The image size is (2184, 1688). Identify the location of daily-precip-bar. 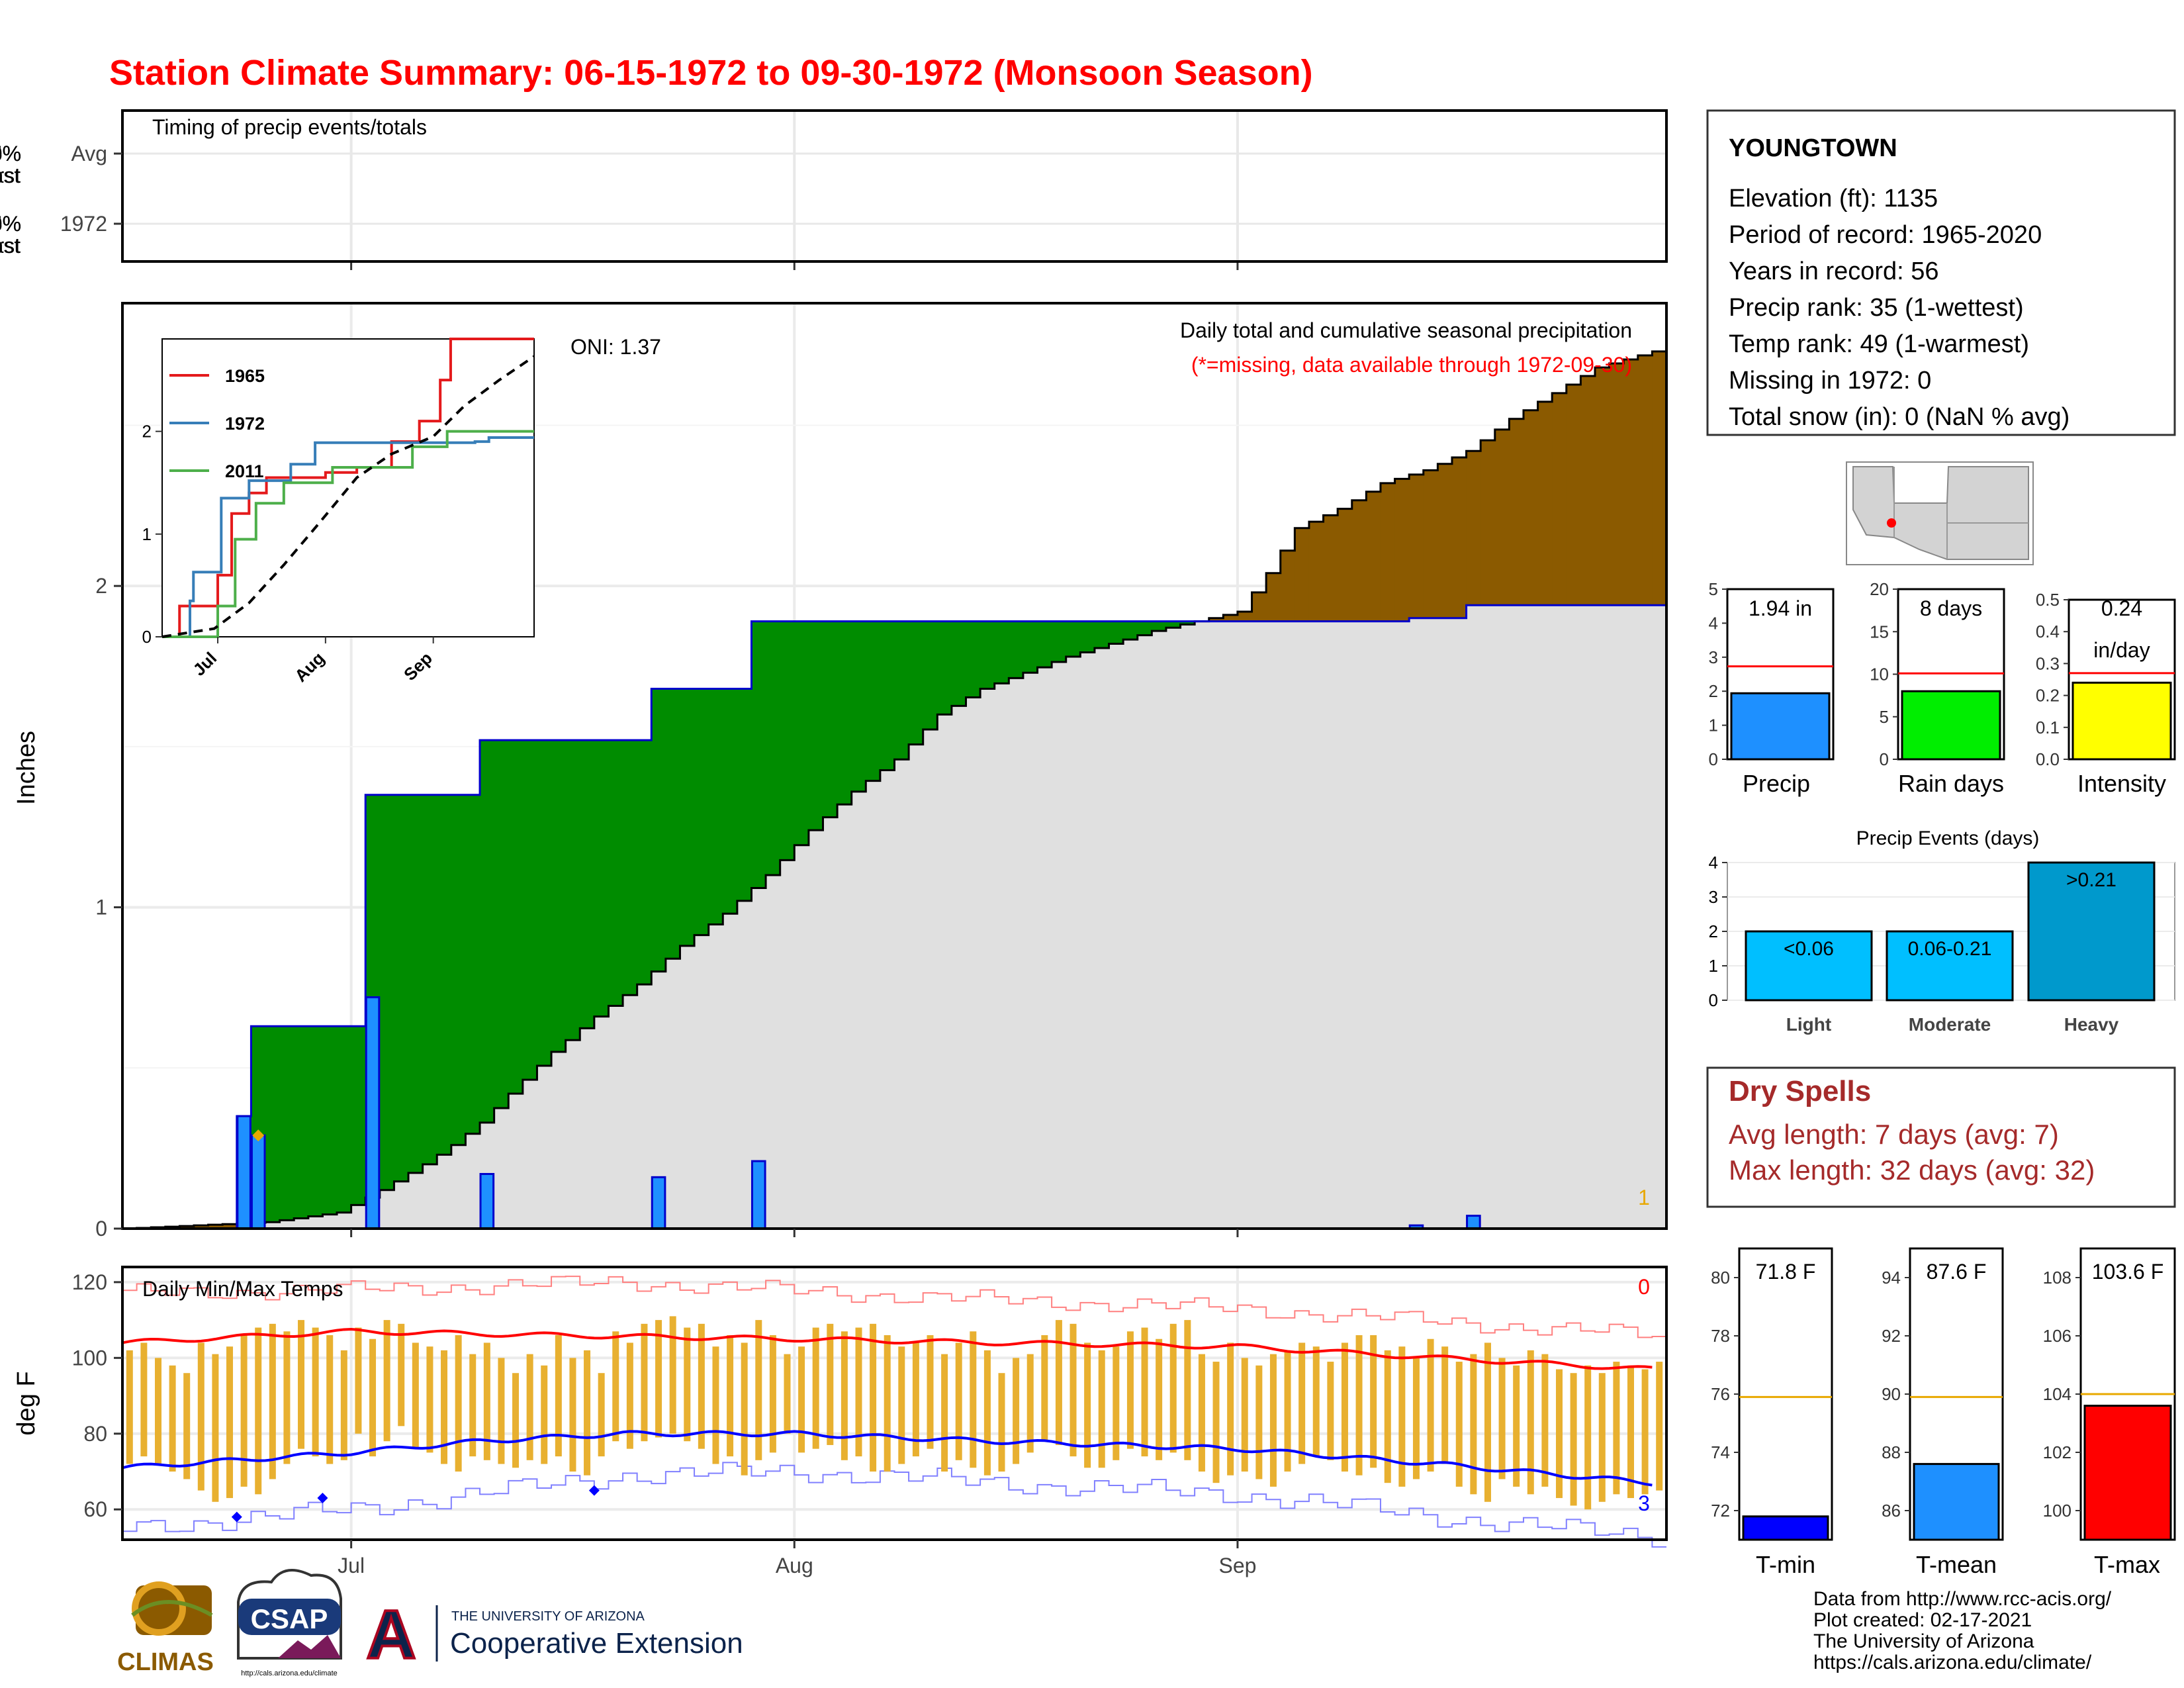
(1473, 1222).